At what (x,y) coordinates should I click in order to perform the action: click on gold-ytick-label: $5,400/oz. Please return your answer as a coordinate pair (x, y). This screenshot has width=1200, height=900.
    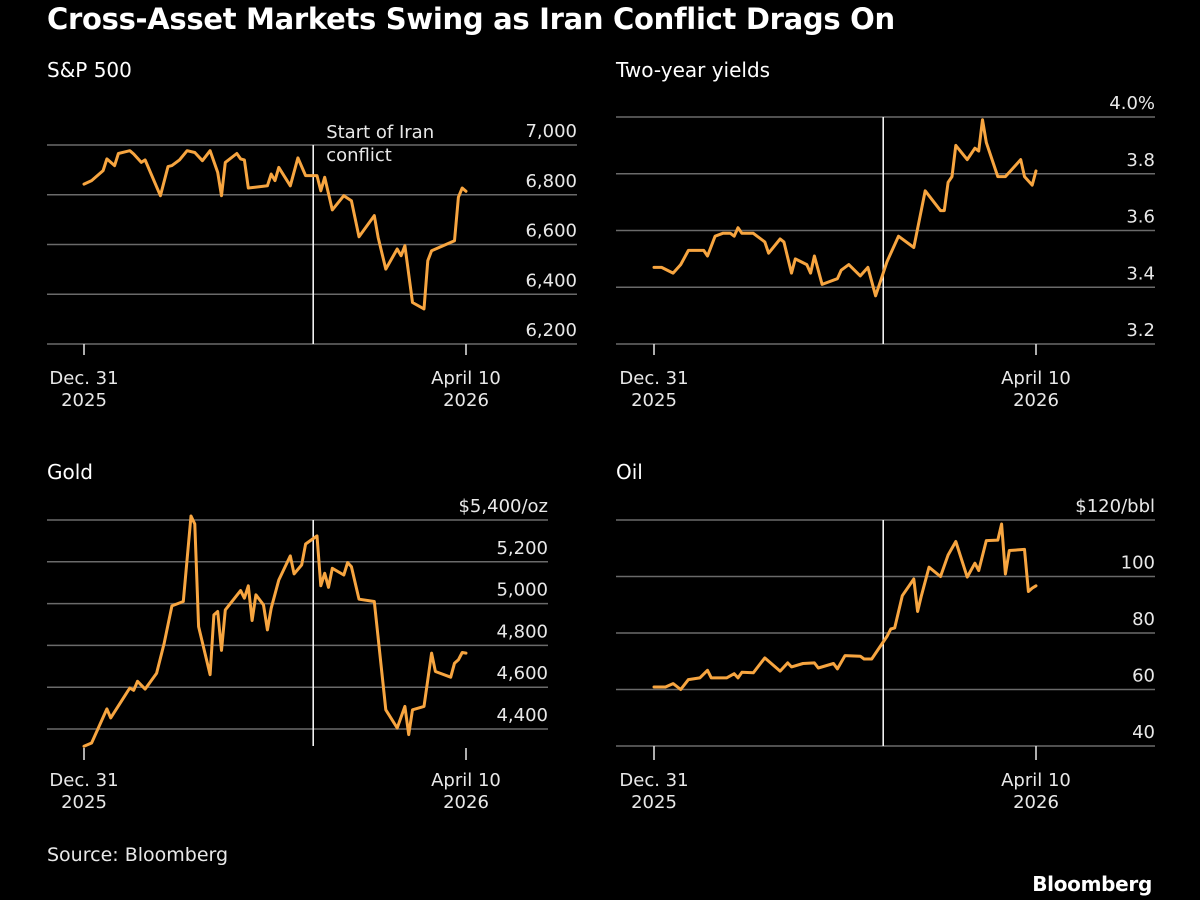
    Looking at the image, I should click on (503, 506).